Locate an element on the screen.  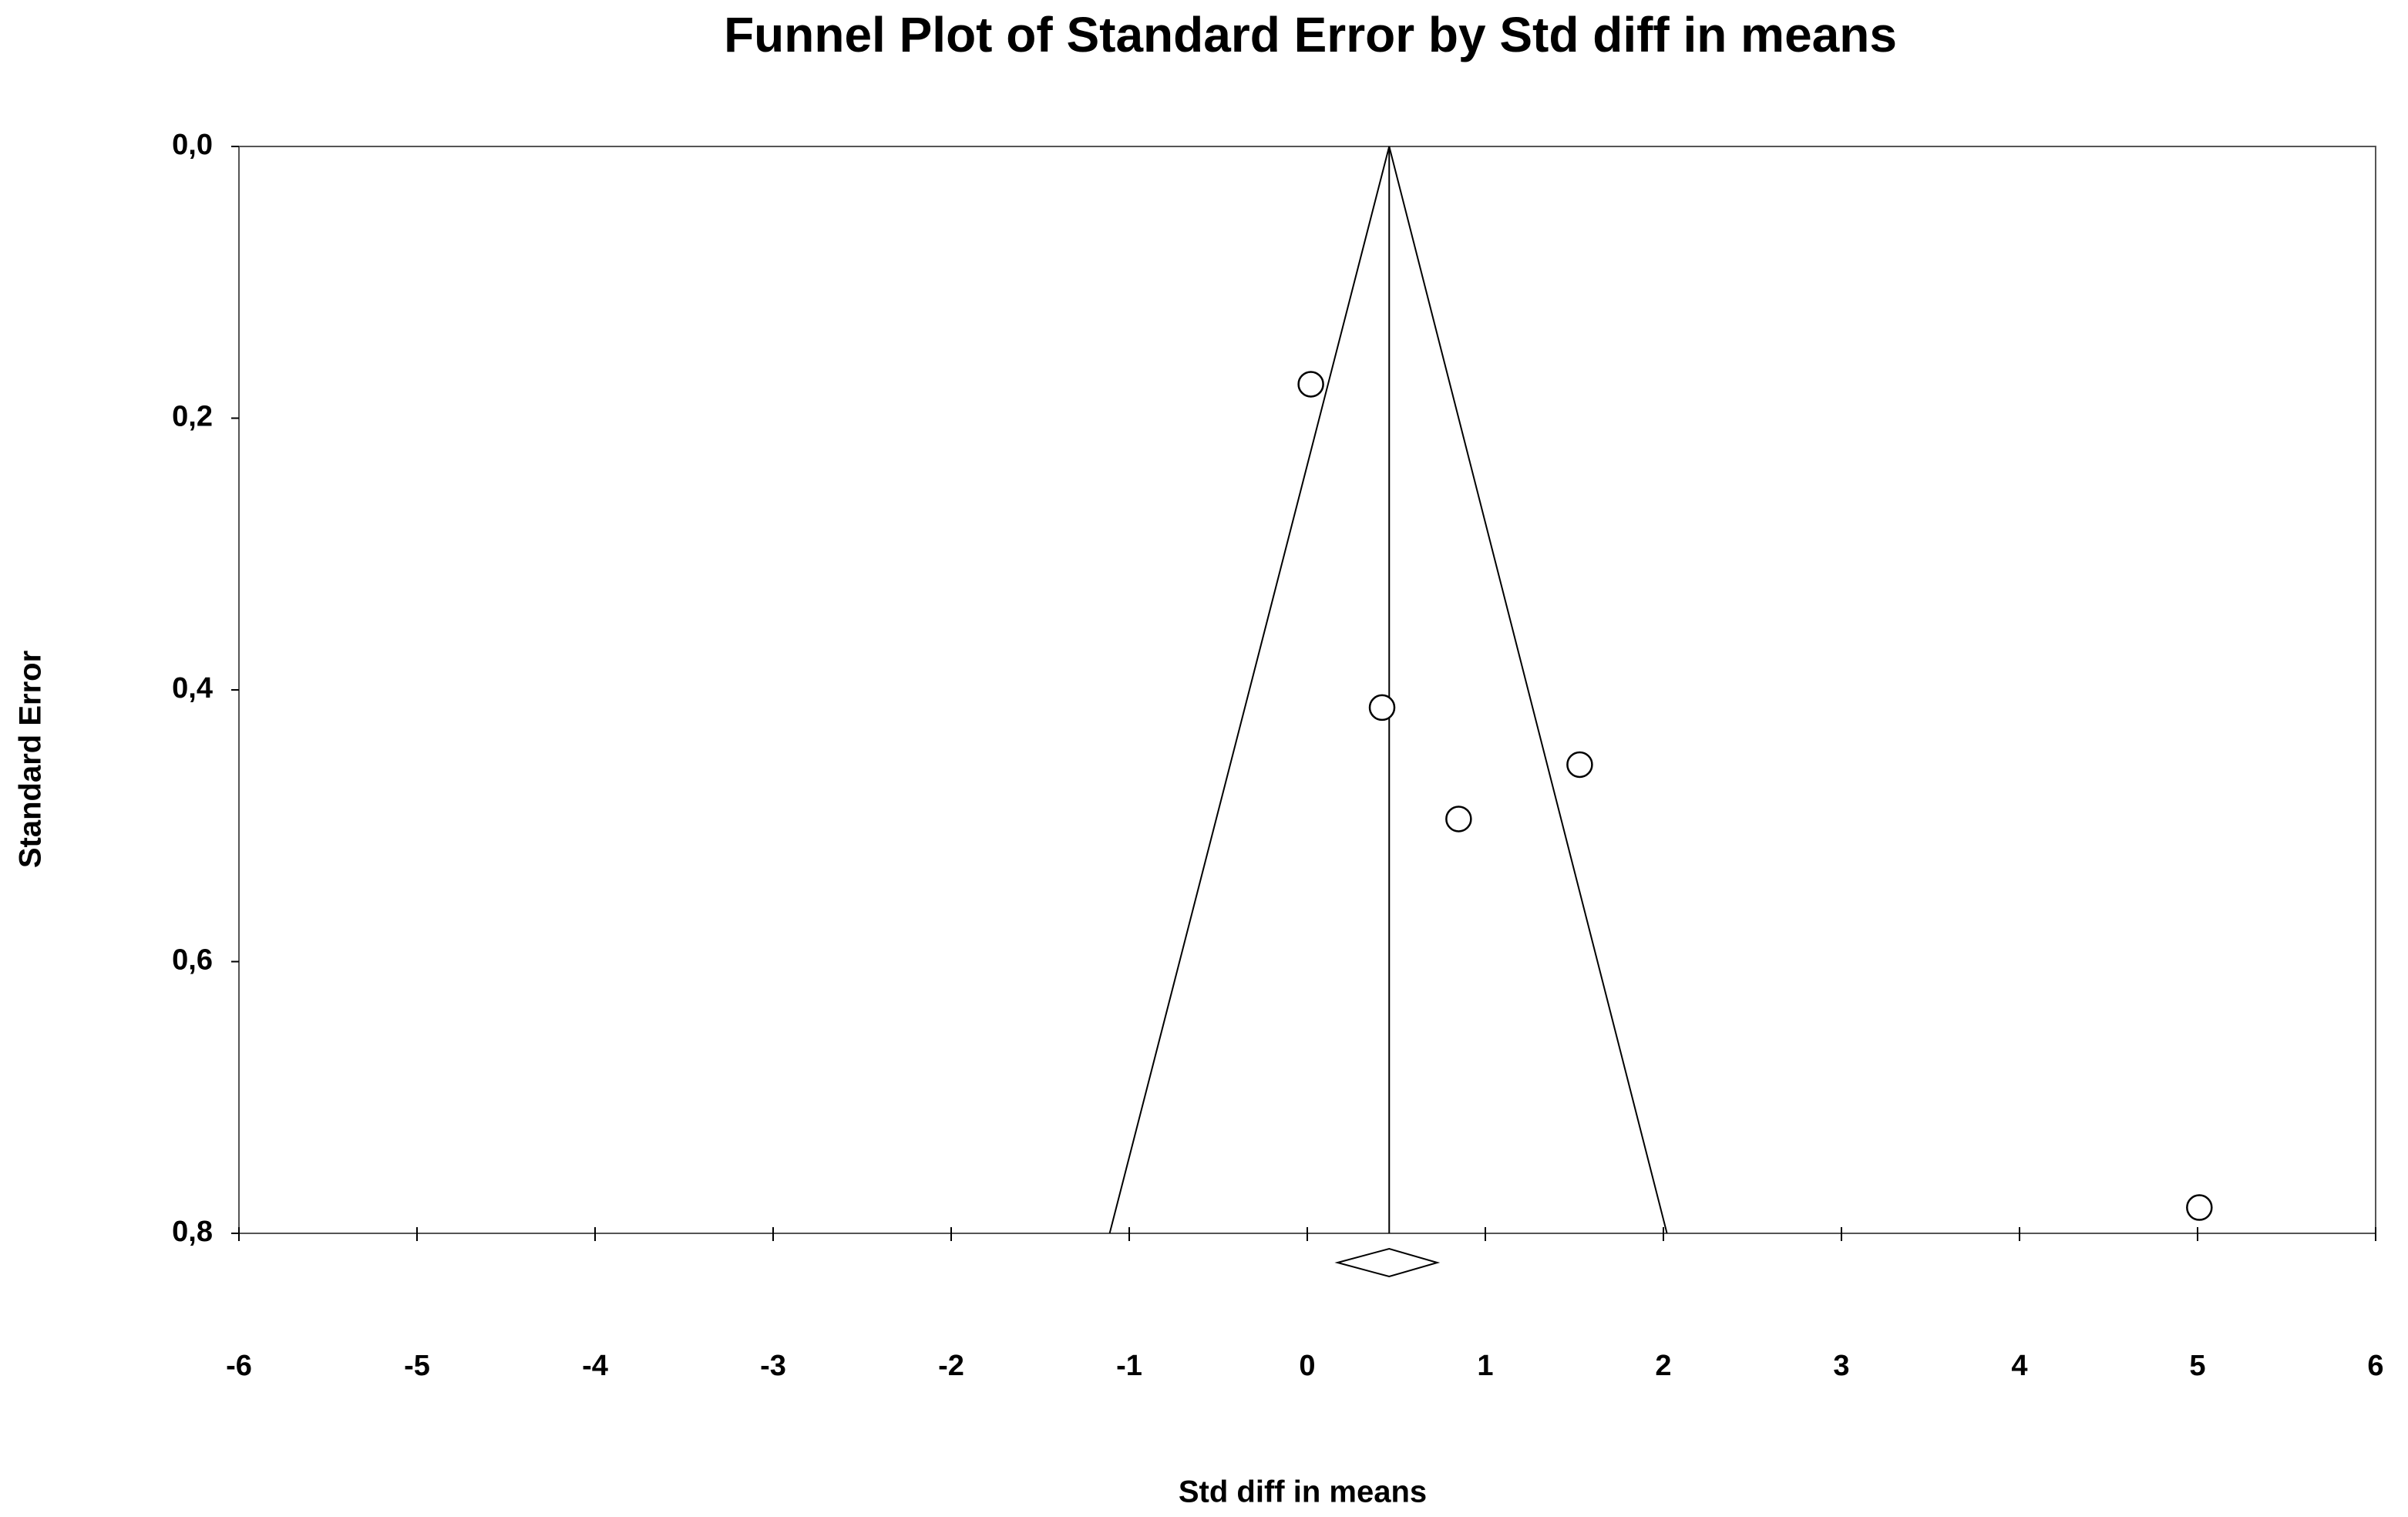
x-tick-label: -2 is located at coordinates (951, 1366).